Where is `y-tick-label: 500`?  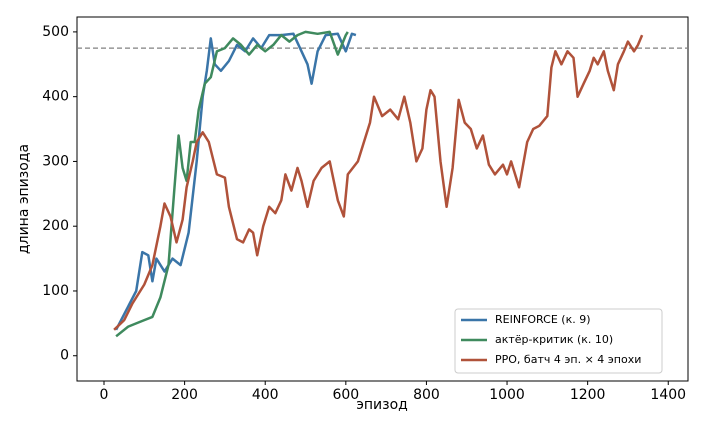 y-tick-label: 500 is located at coordinates (55, 32).